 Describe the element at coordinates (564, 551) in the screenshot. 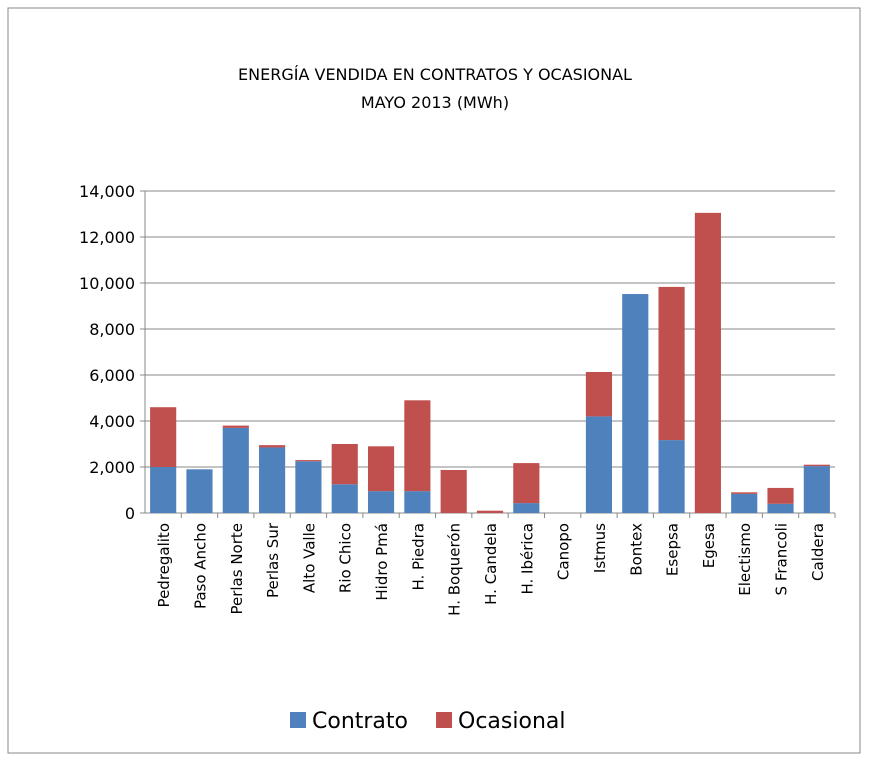

I see `x-tick-label: Canopo` at that location.